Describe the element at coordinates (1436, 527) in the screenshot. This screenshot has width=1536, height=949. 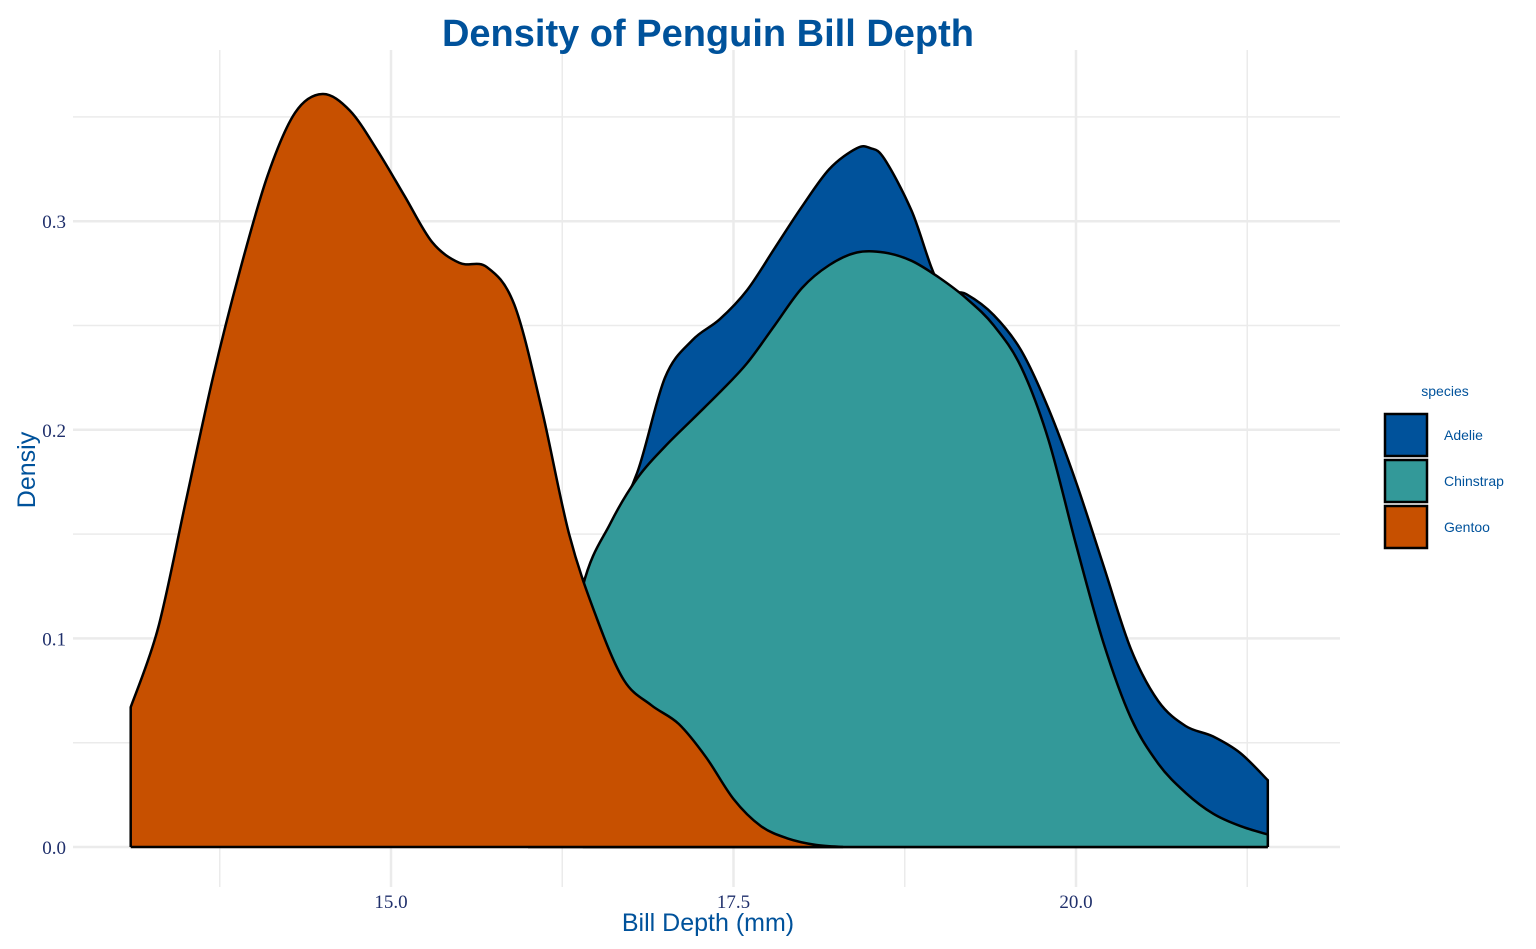
I see `legend-item-gentoo: Gentoo` at that location.